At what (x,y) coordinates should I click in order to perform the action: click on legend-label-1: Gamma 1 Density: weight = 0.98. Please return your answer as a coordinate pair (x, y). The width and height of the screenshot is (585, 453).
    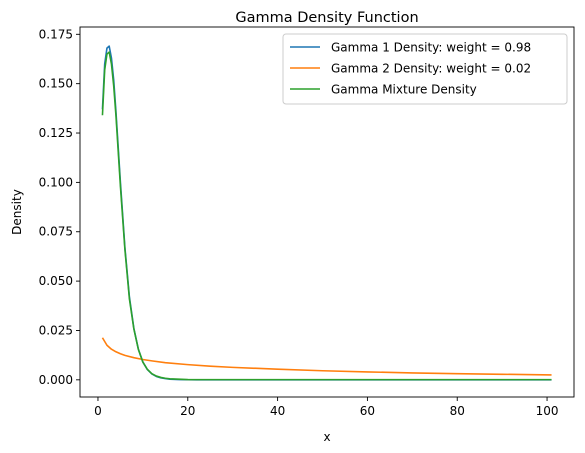
    Looking at the image, I should click on (431, 48).